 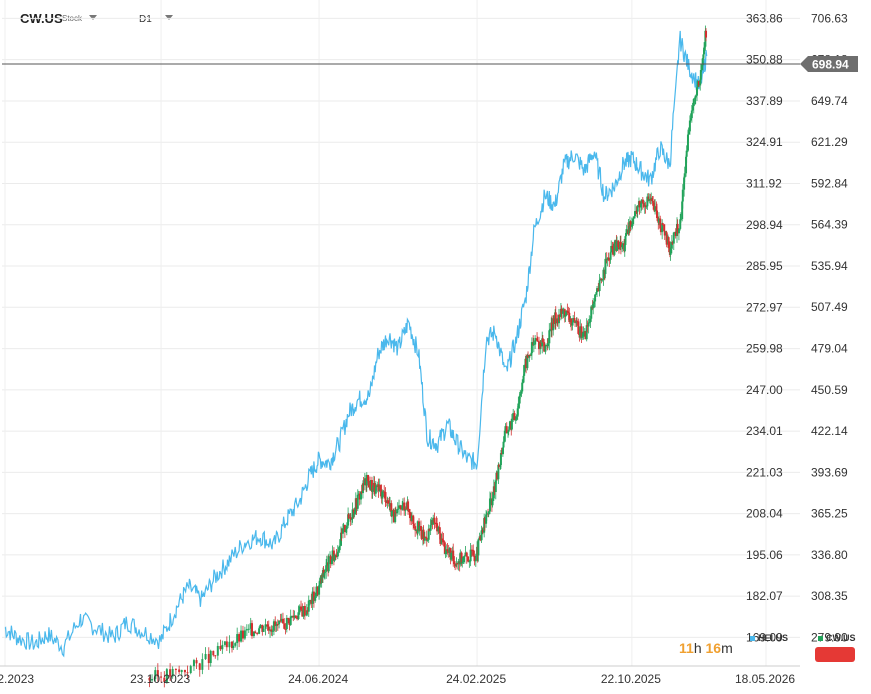 What do you see at coordinates (764, 596) in the screenshot?
I see `y-left-tick-label: 182.07` at bounding box center [764, 596].